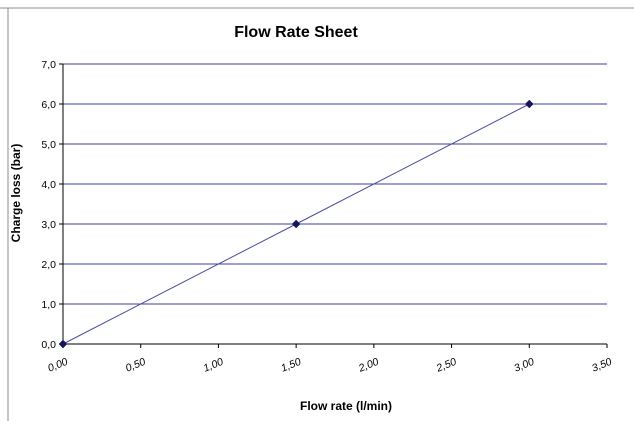 The width and height of the screenshot is (634, 421). Describe the element at coordinates (48, 185) in the screenshot. I see `y-tick-label-4: 4,0` at that location.